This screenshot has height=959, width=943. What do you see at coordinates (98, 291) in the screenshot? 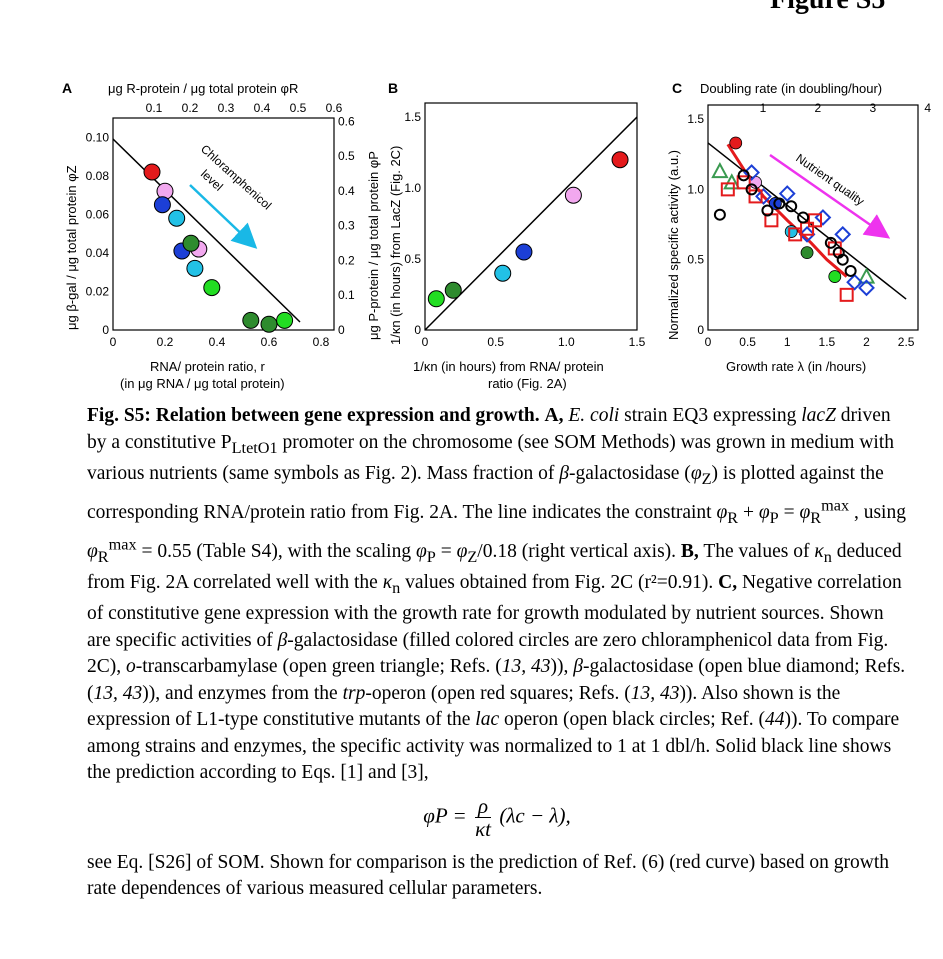
I see `panel-a-left-tick-label: 0.02` at bounding box center [98, 291].